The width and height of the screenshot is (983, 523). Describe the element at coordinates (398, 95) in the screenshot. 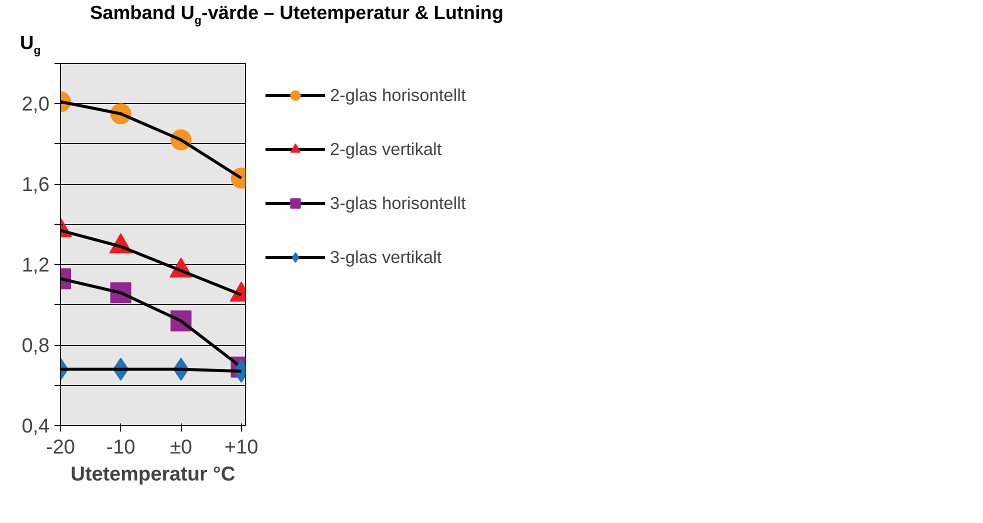

I see `legend-label: 2-glas horisontellt` at that location.